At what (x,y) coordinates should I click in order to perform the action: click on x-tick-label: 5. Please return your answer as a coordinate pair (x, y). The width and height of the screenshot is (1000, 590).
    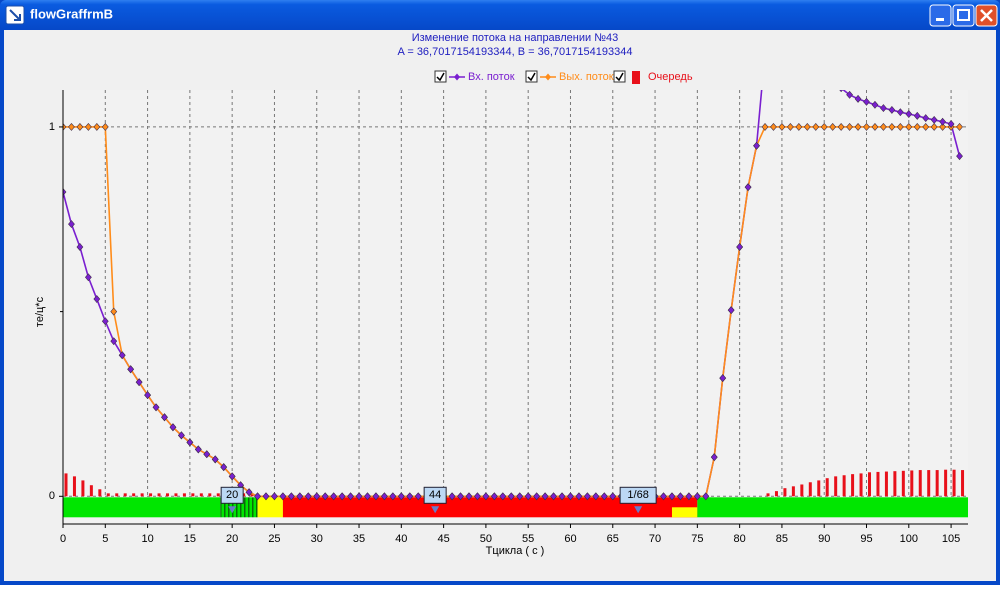
    Looking at the image, I should click on (105, 539).